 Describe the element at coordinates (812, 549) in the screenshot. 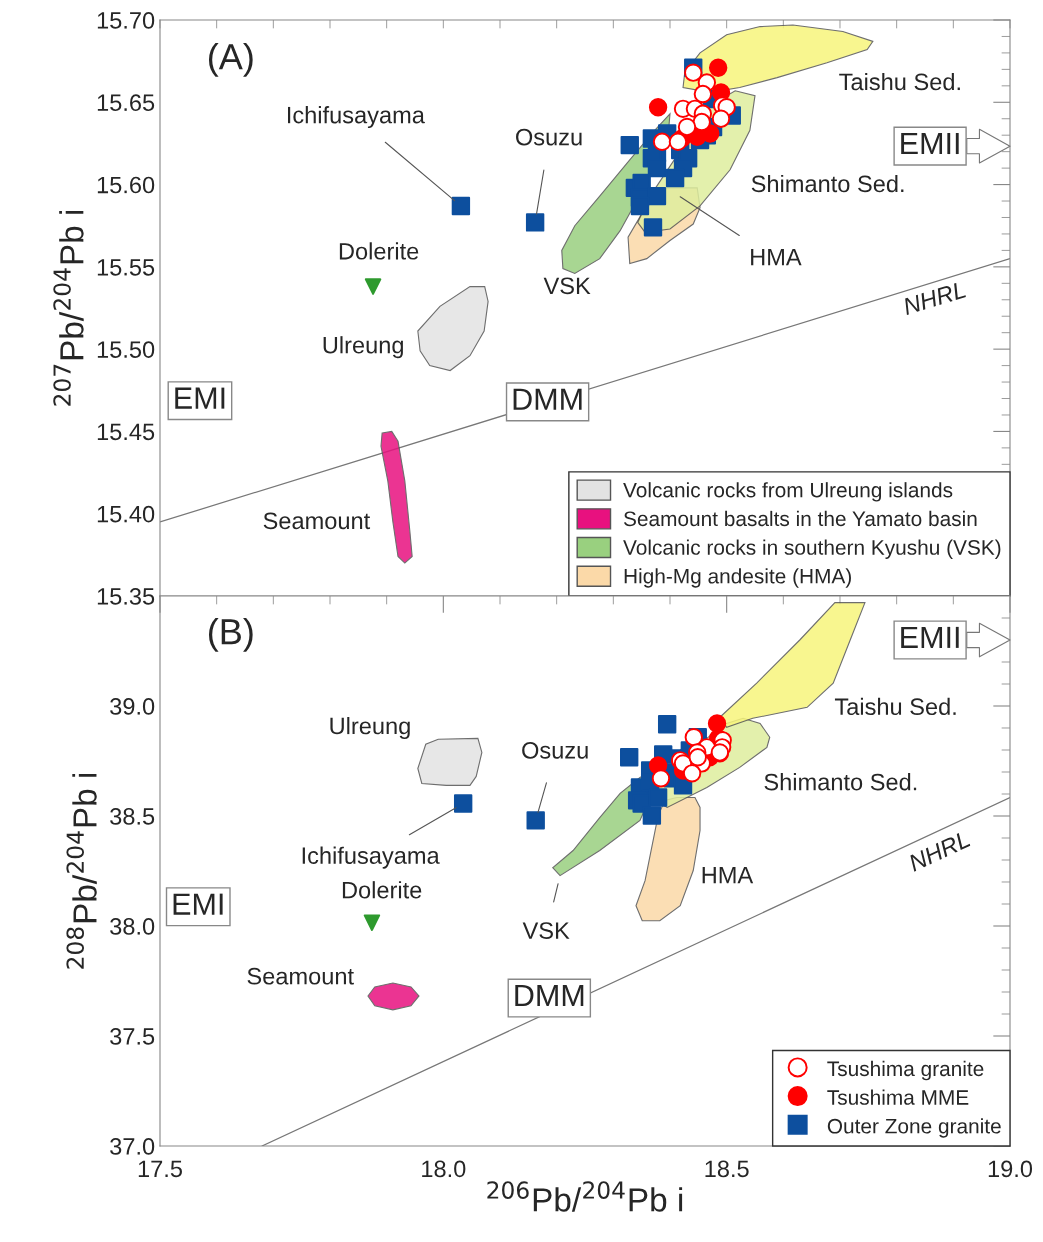

I see `legend-label: Volcanic rocks in southern Kyushu (VSK)` at that location.